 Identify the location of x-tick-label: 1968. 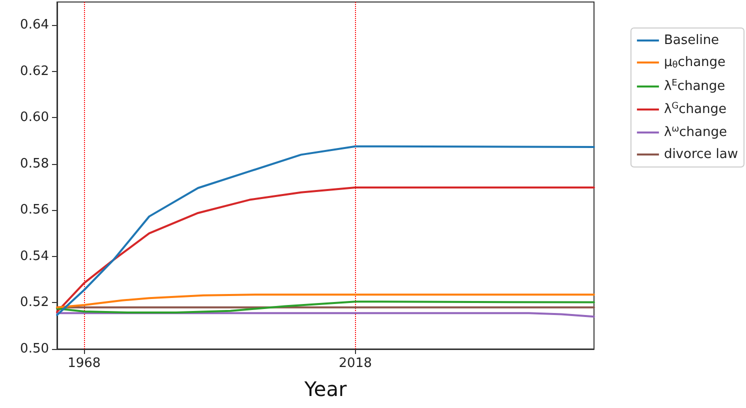
(84, 363).